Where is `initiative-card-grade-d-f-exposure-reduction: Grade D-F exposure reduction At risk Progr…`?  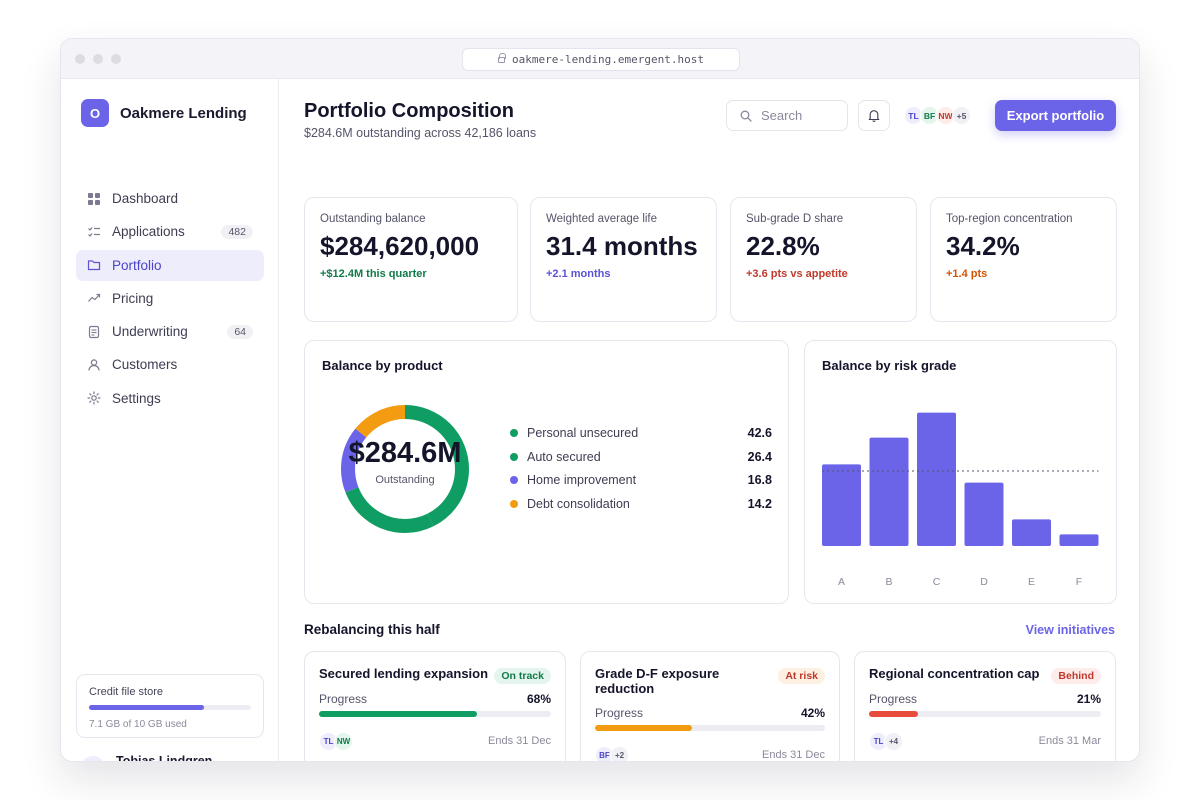 initiative-card-grade-d-f-exposure-reduction: Grade D-F exposure reduction At risk Progr… is located at coordinates (710, 706).